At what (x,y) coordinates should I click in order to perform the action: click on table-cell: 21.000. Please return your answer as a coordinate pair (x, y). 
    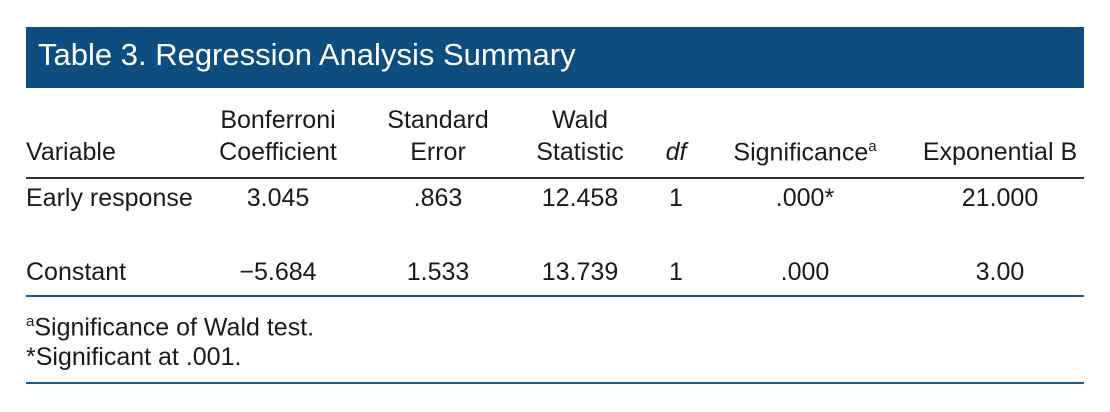
    Looking at the image, I should click on (1000, 198).